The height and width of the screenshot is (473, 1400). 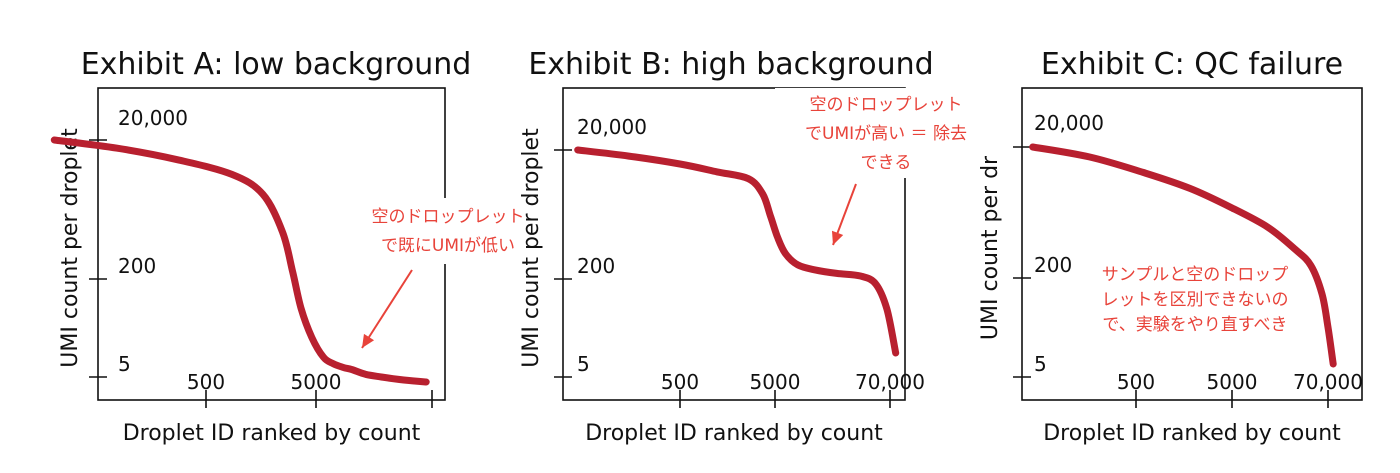 I want to click on annotation-text: で、実験をやり直すべき, so click(x=1194, y=325).